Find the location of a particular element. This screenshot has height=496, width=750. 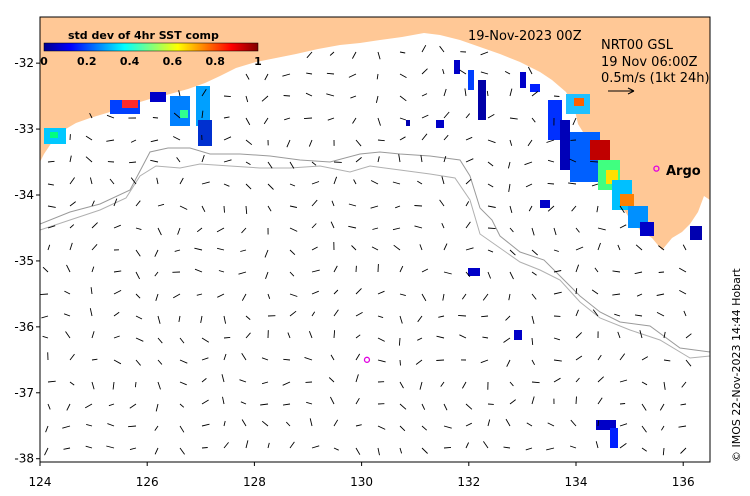

date-label: 19-Nov-2023 00Z is located at coordinates (525, 36).